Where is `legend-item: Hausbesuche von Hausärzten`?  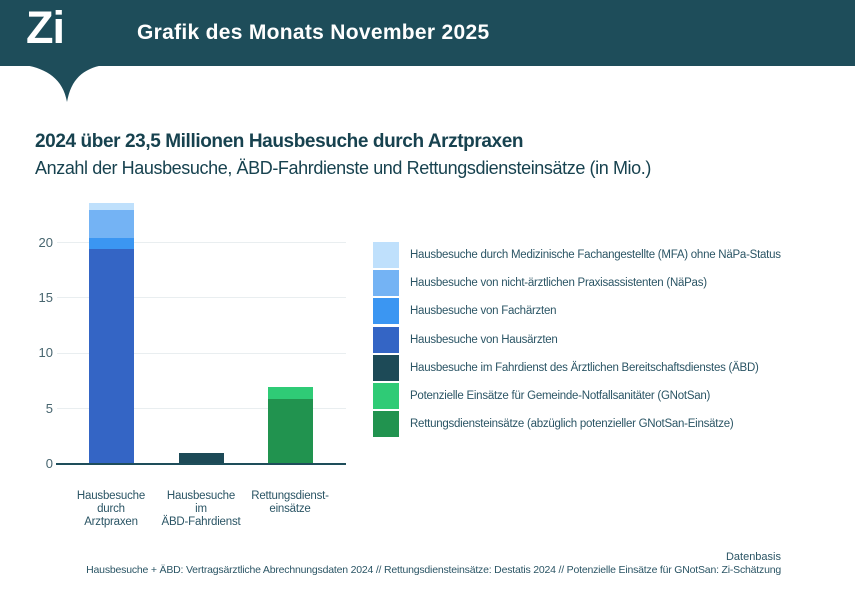 legend-item: Hausbesuche von Hausärzten is located at coordinates (465, 339).